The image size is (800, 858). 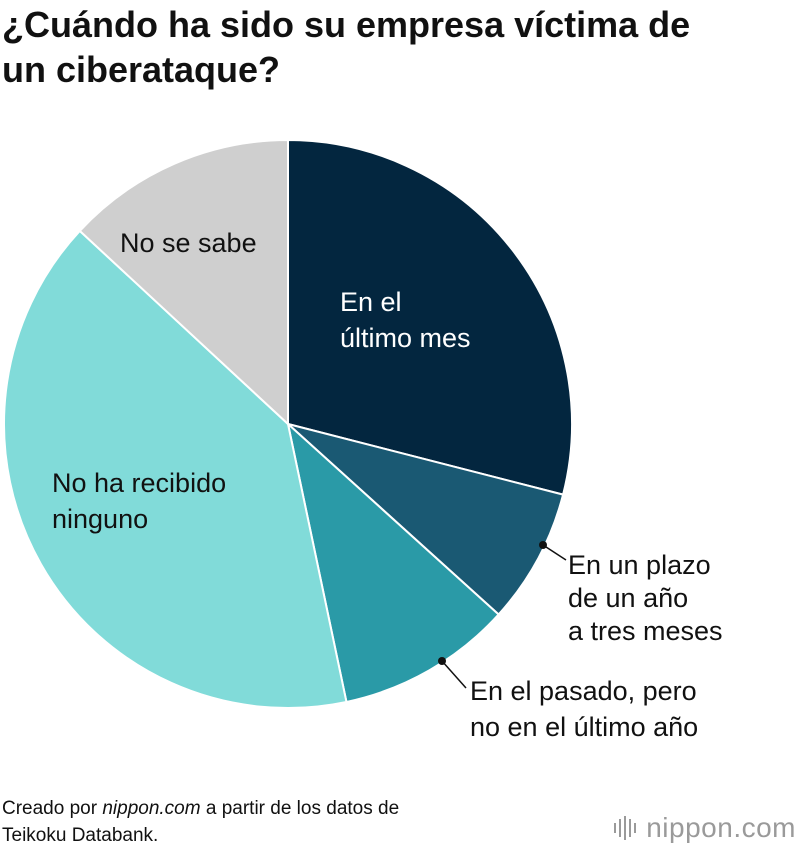 What do you see at coordinates (645, 631) in the screenshot?
I see `slice-label-2-line-3: a tres meses` at bounding box center [645, 631].